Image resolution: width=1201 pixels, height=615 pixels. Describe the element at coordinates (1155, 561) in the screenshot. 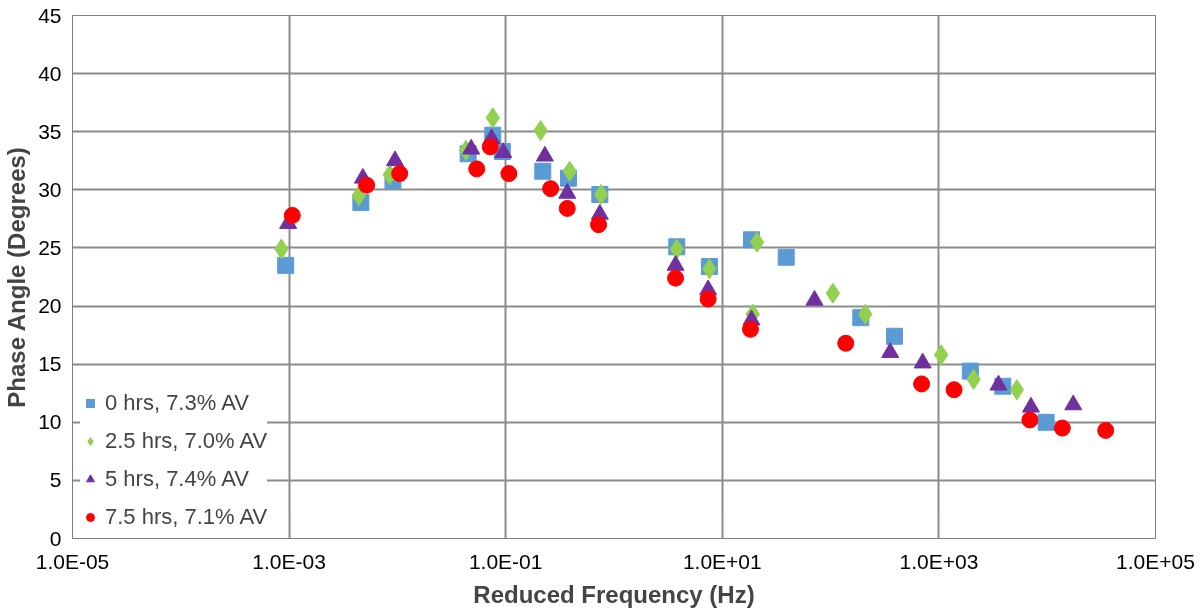

I see `x-tick-label: 1.0E+05` at that location.